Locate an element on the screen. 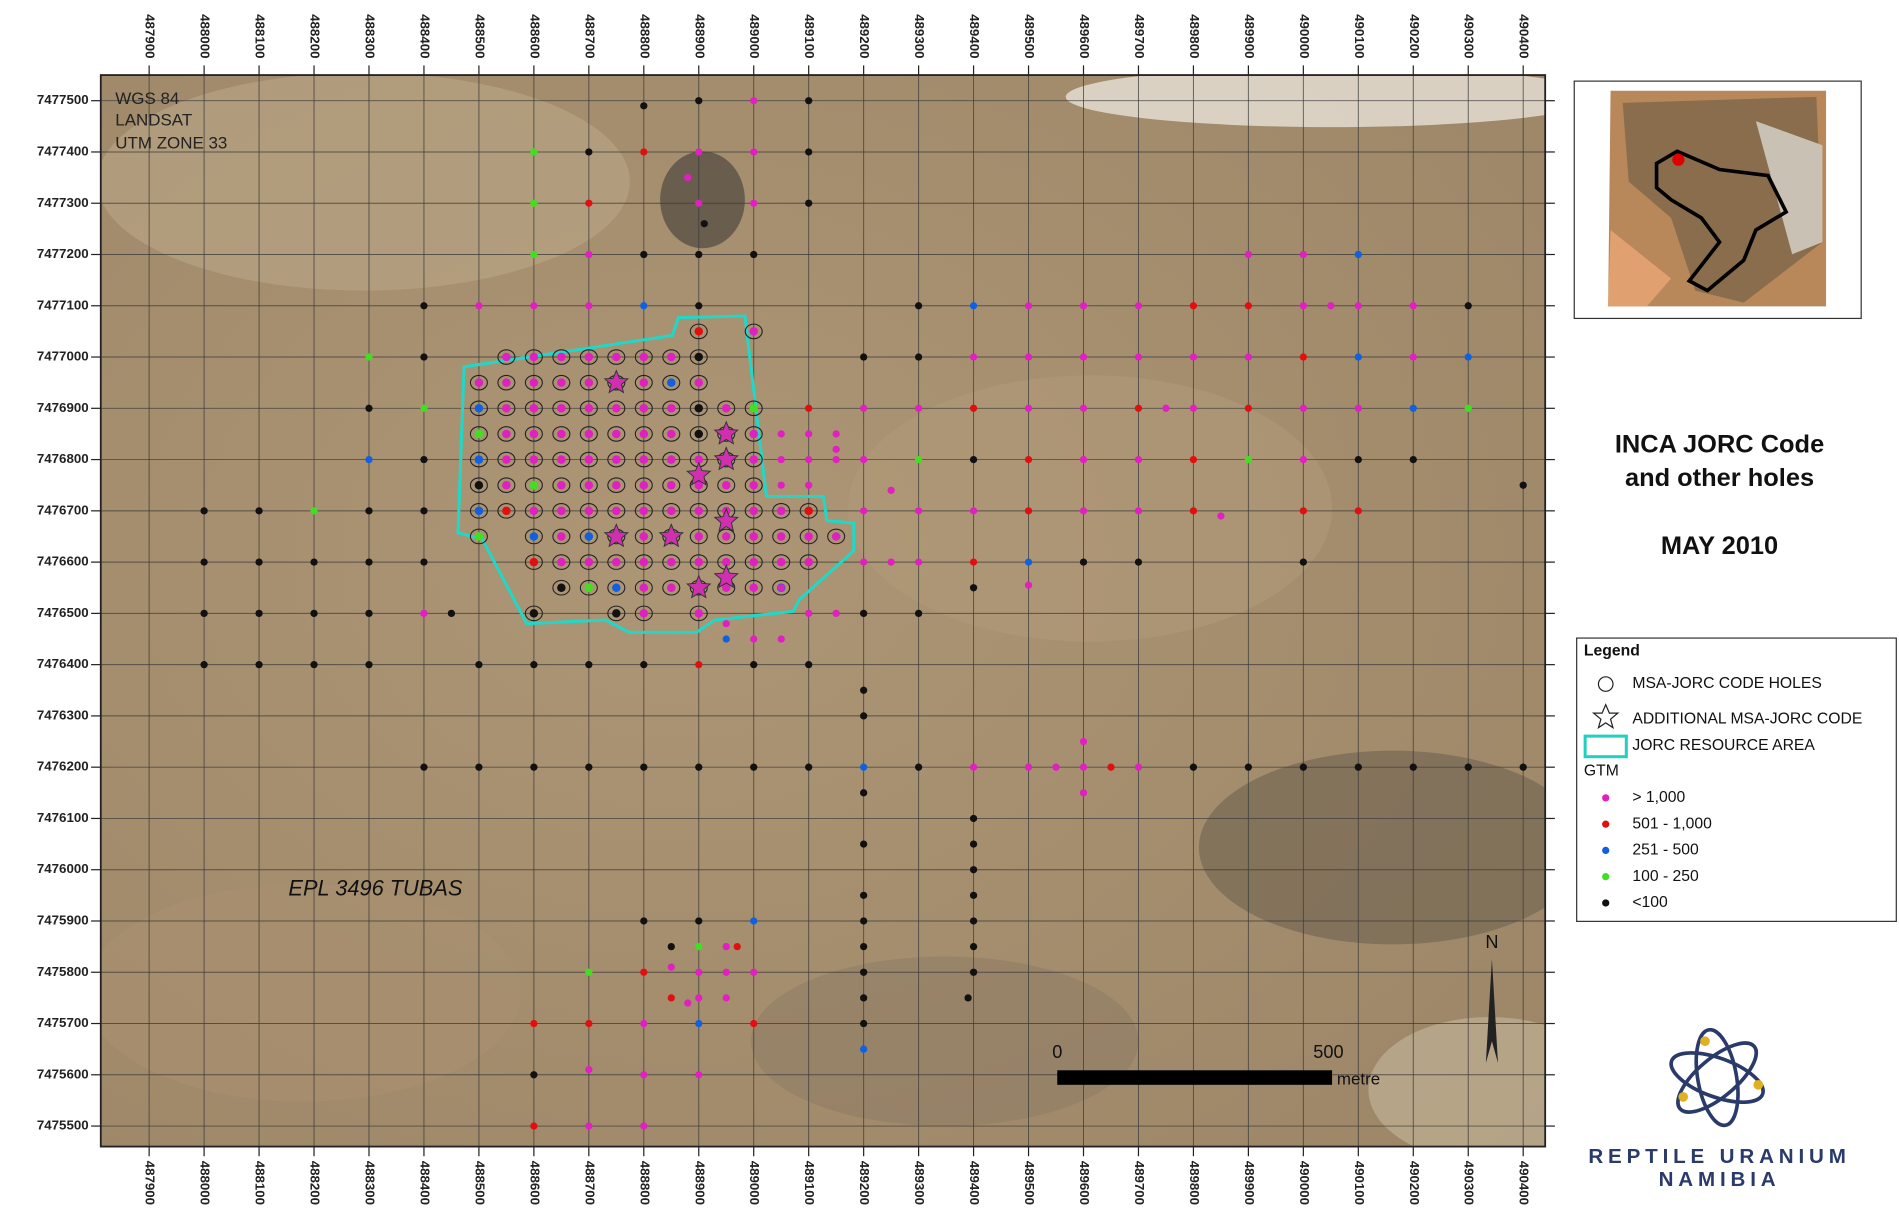  northing-label: 7477300 is located at coordinates (63, 202).